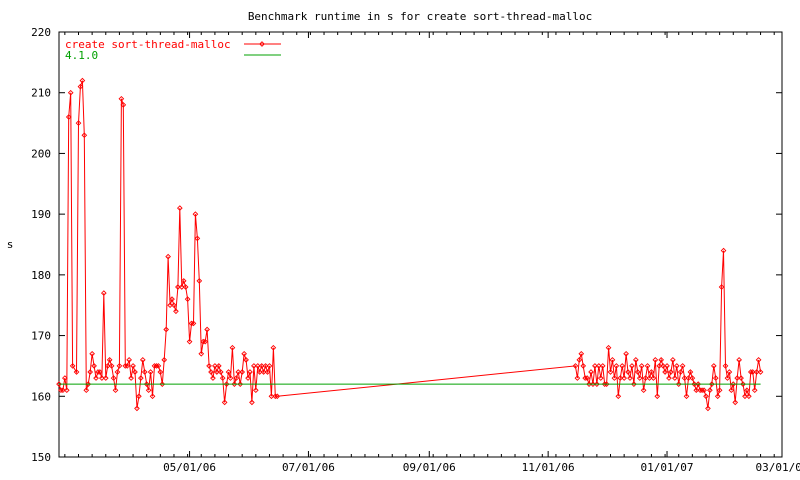  Describe the element at coordinates (308, 467) in the screenshot. I see `x-tick-label: 07/01/06` at that location.